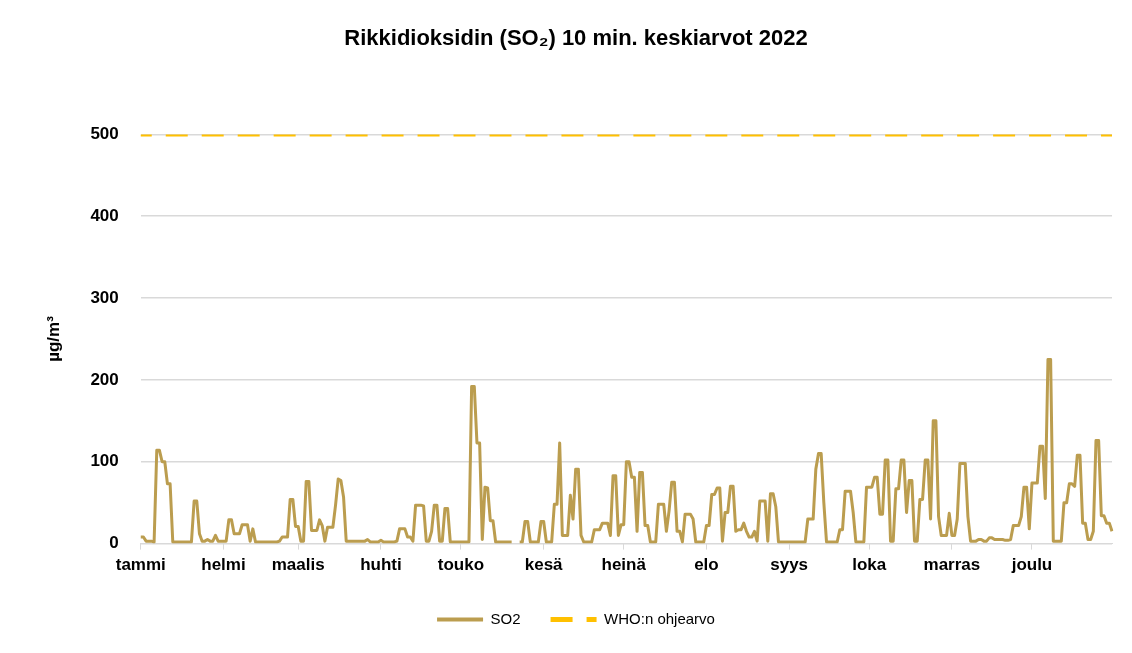 This screenshot has width=1132, height=653. Describe the element at coordinates (659, 618) in the screenshot. I see `legend-label: WHO:n ohjearvo` at that location.